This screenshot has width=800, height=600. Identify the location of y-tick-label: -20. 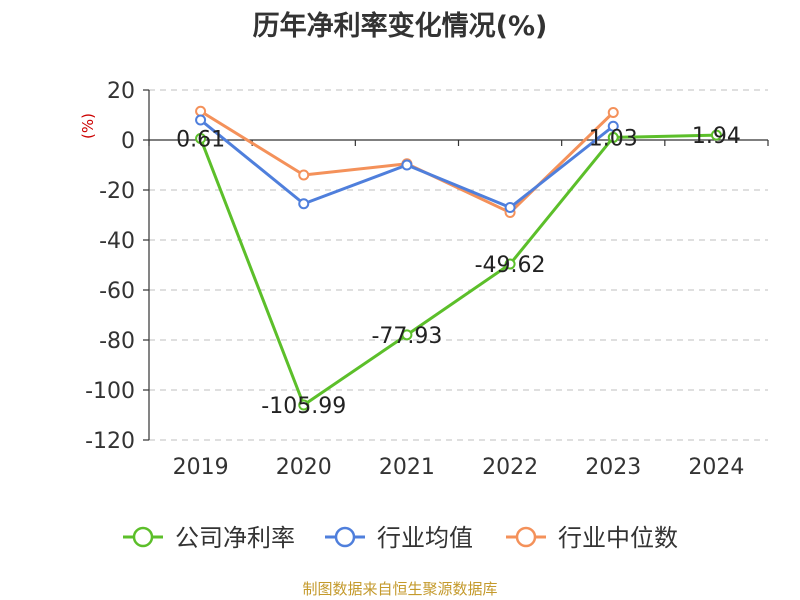
(117, 191).